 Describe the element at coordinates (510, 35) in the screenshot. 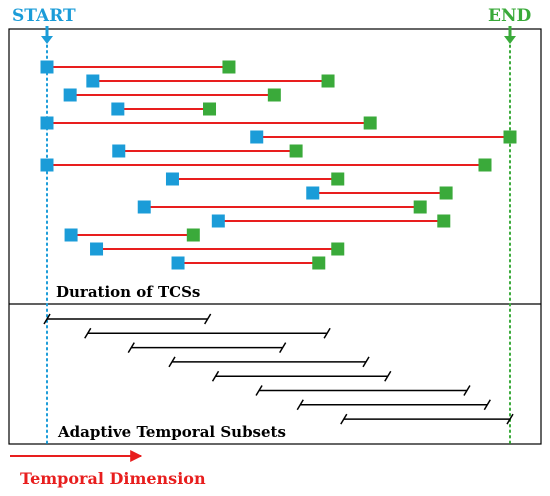

I see `end-arrow-icon` at that location.